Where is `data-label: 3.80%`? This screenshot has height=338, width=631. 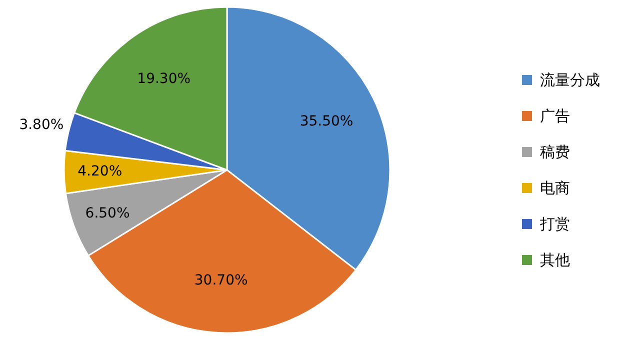
data-label: 3.80% is located at coordinates (41, 124).